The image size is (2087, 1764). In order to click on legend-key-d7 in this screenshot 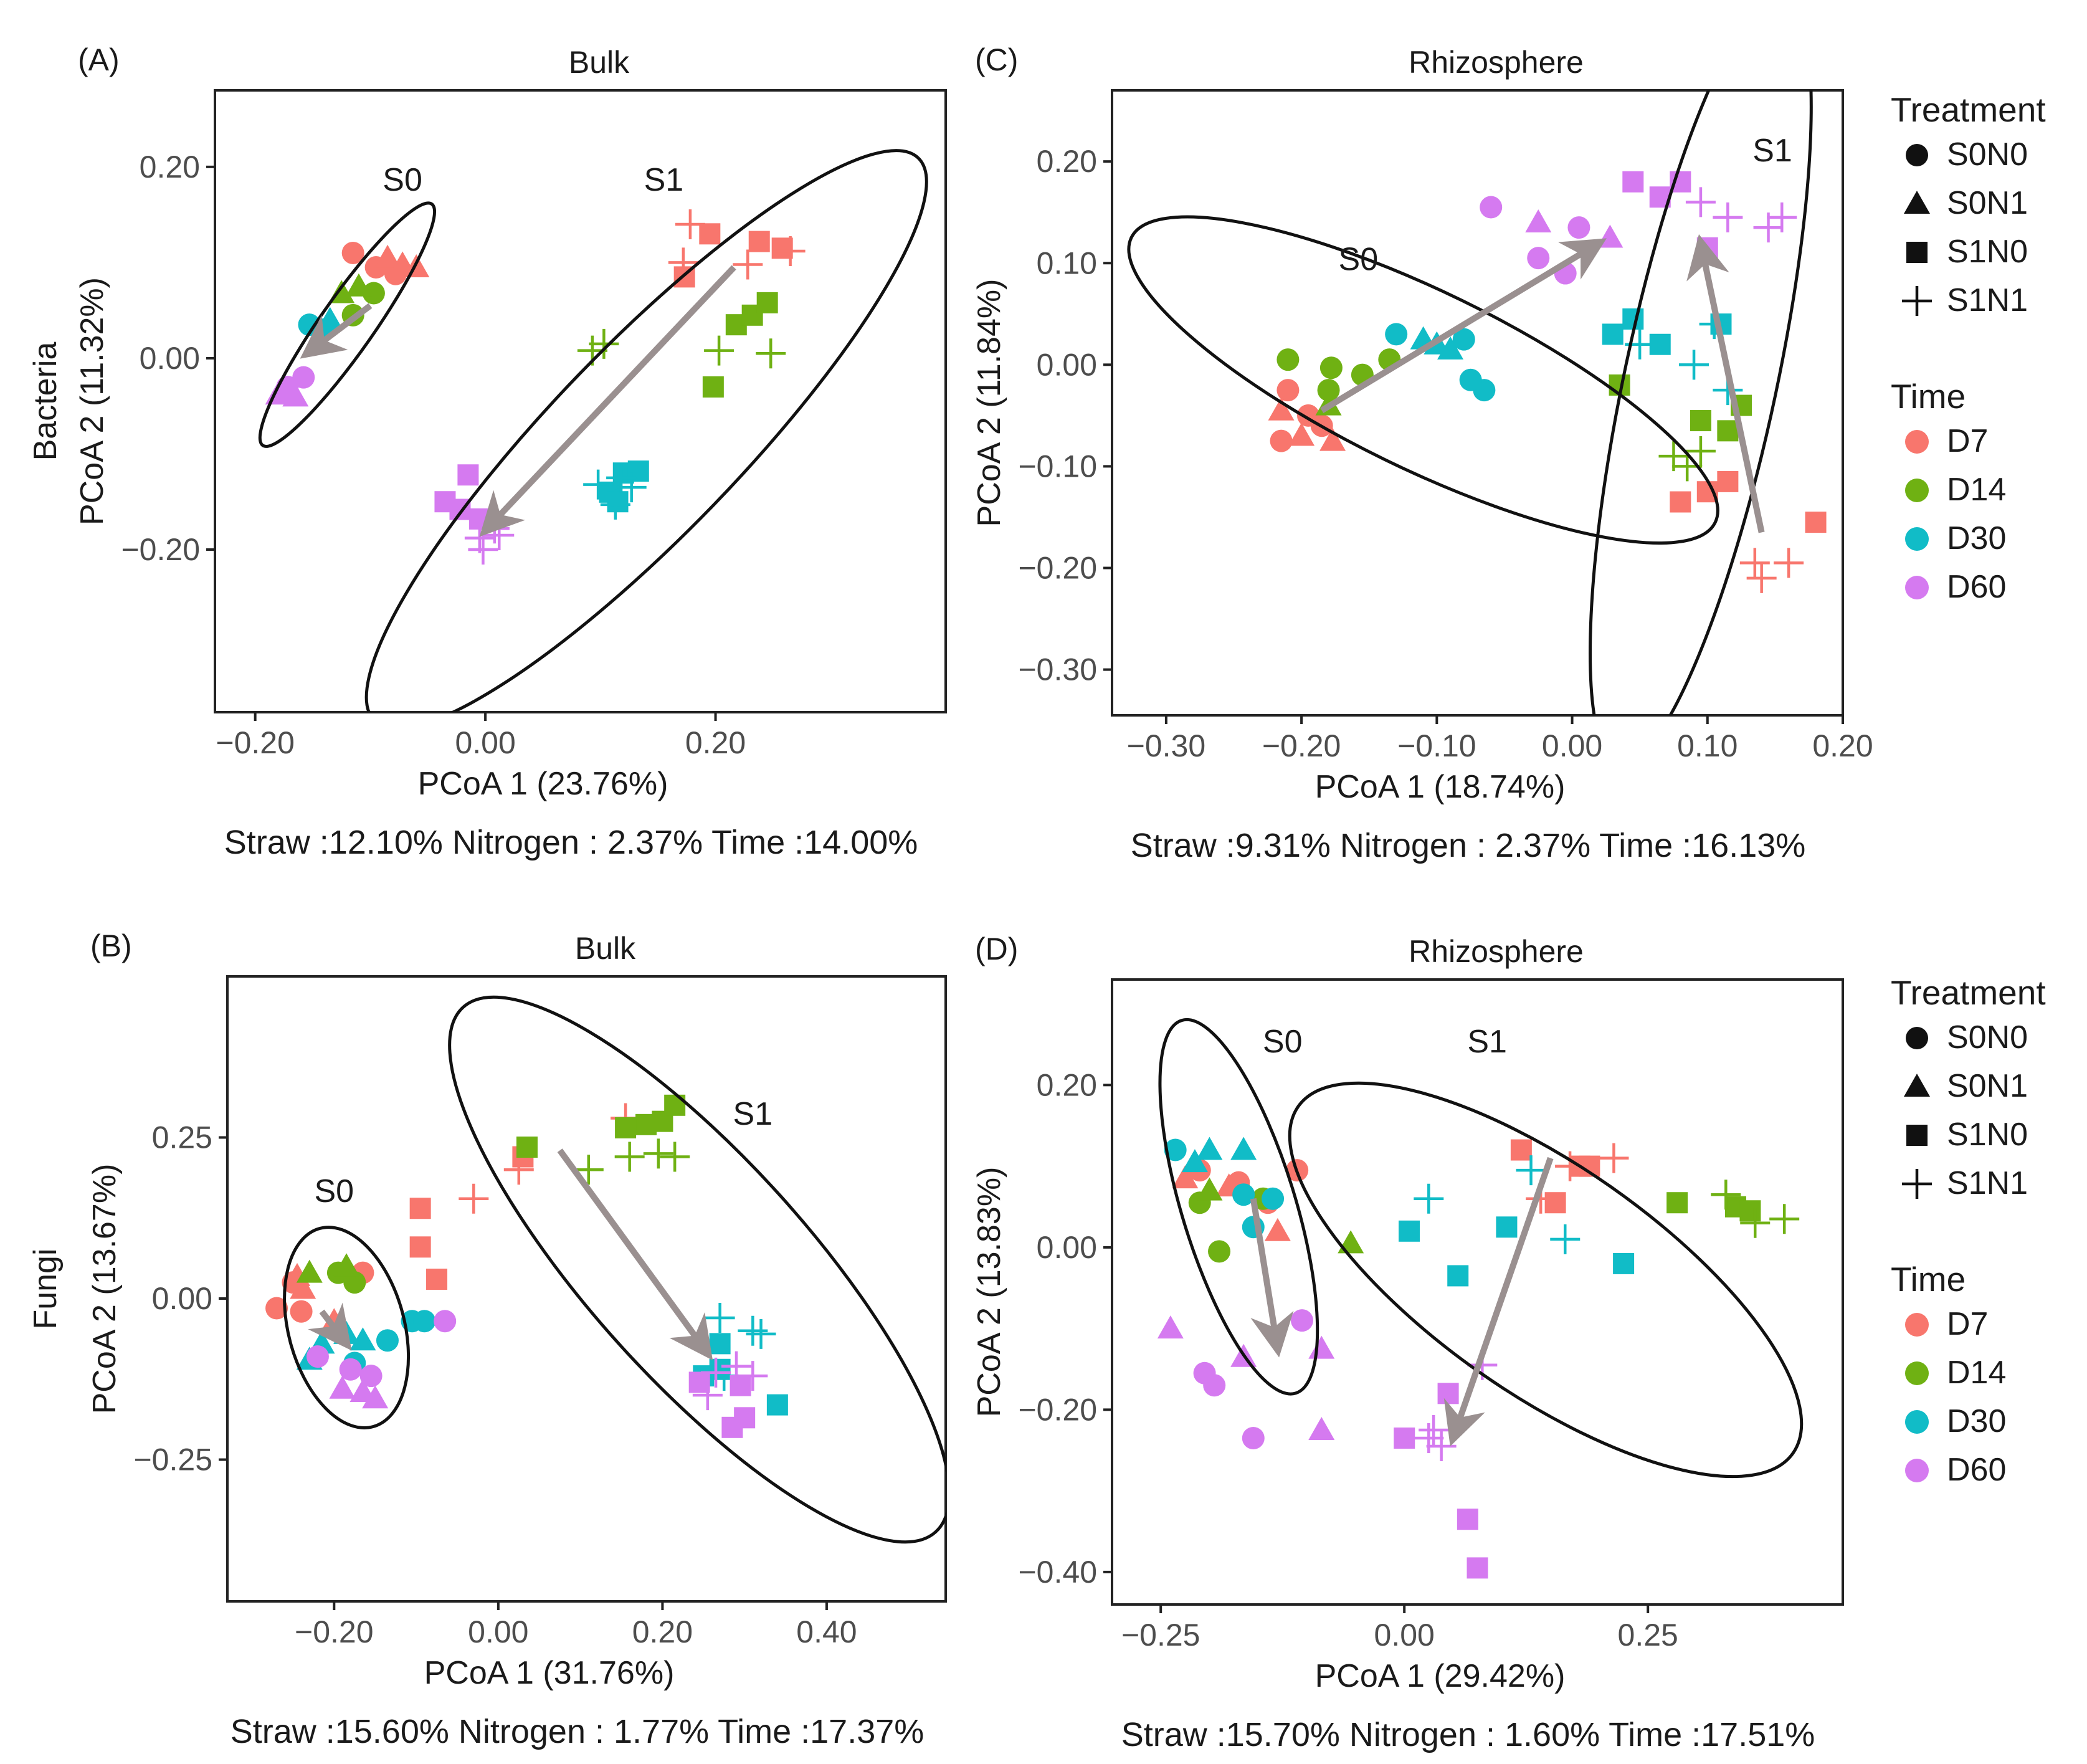, I will do `click(1917, 1325)`.